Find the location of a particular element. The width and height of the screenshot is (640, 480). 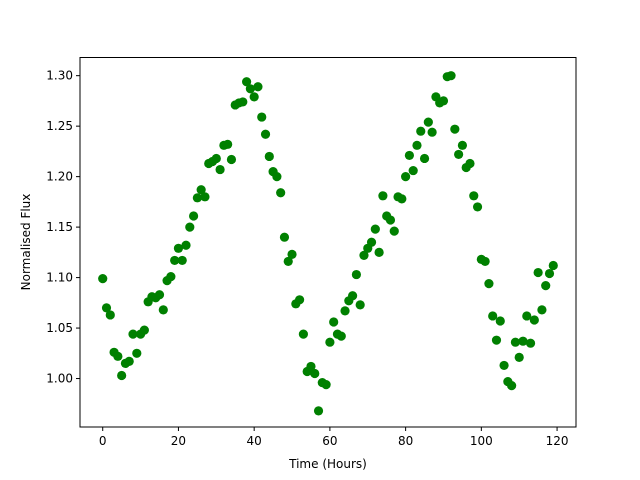

x-tick-label: 100 is located at coordinates (481, 441).